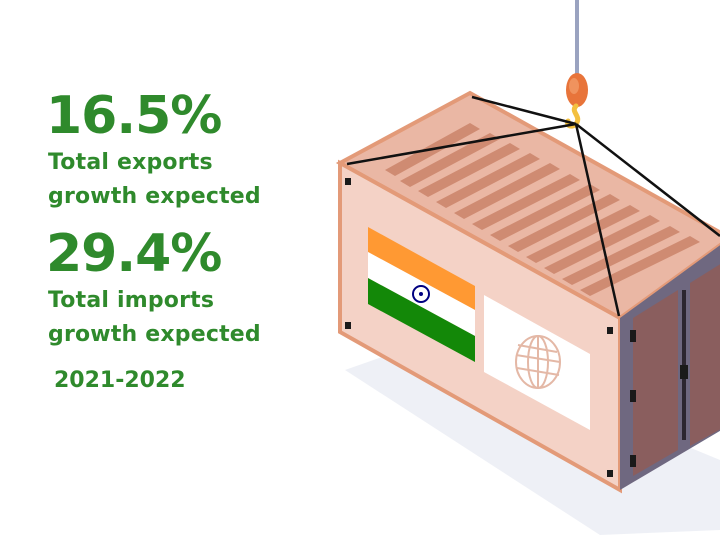  I want to click on globe-panel, so click(537, 362).